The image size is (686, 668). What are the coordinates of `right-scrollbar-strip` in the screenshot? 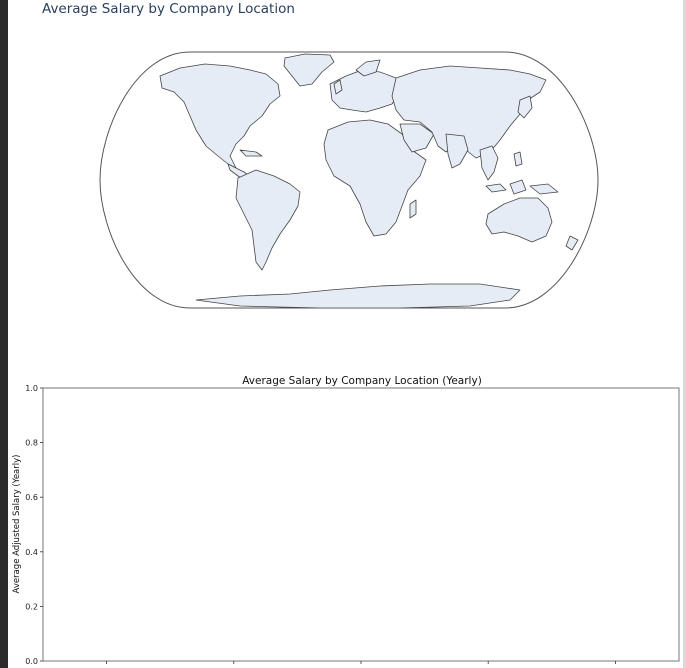 It's located at (684, 334).